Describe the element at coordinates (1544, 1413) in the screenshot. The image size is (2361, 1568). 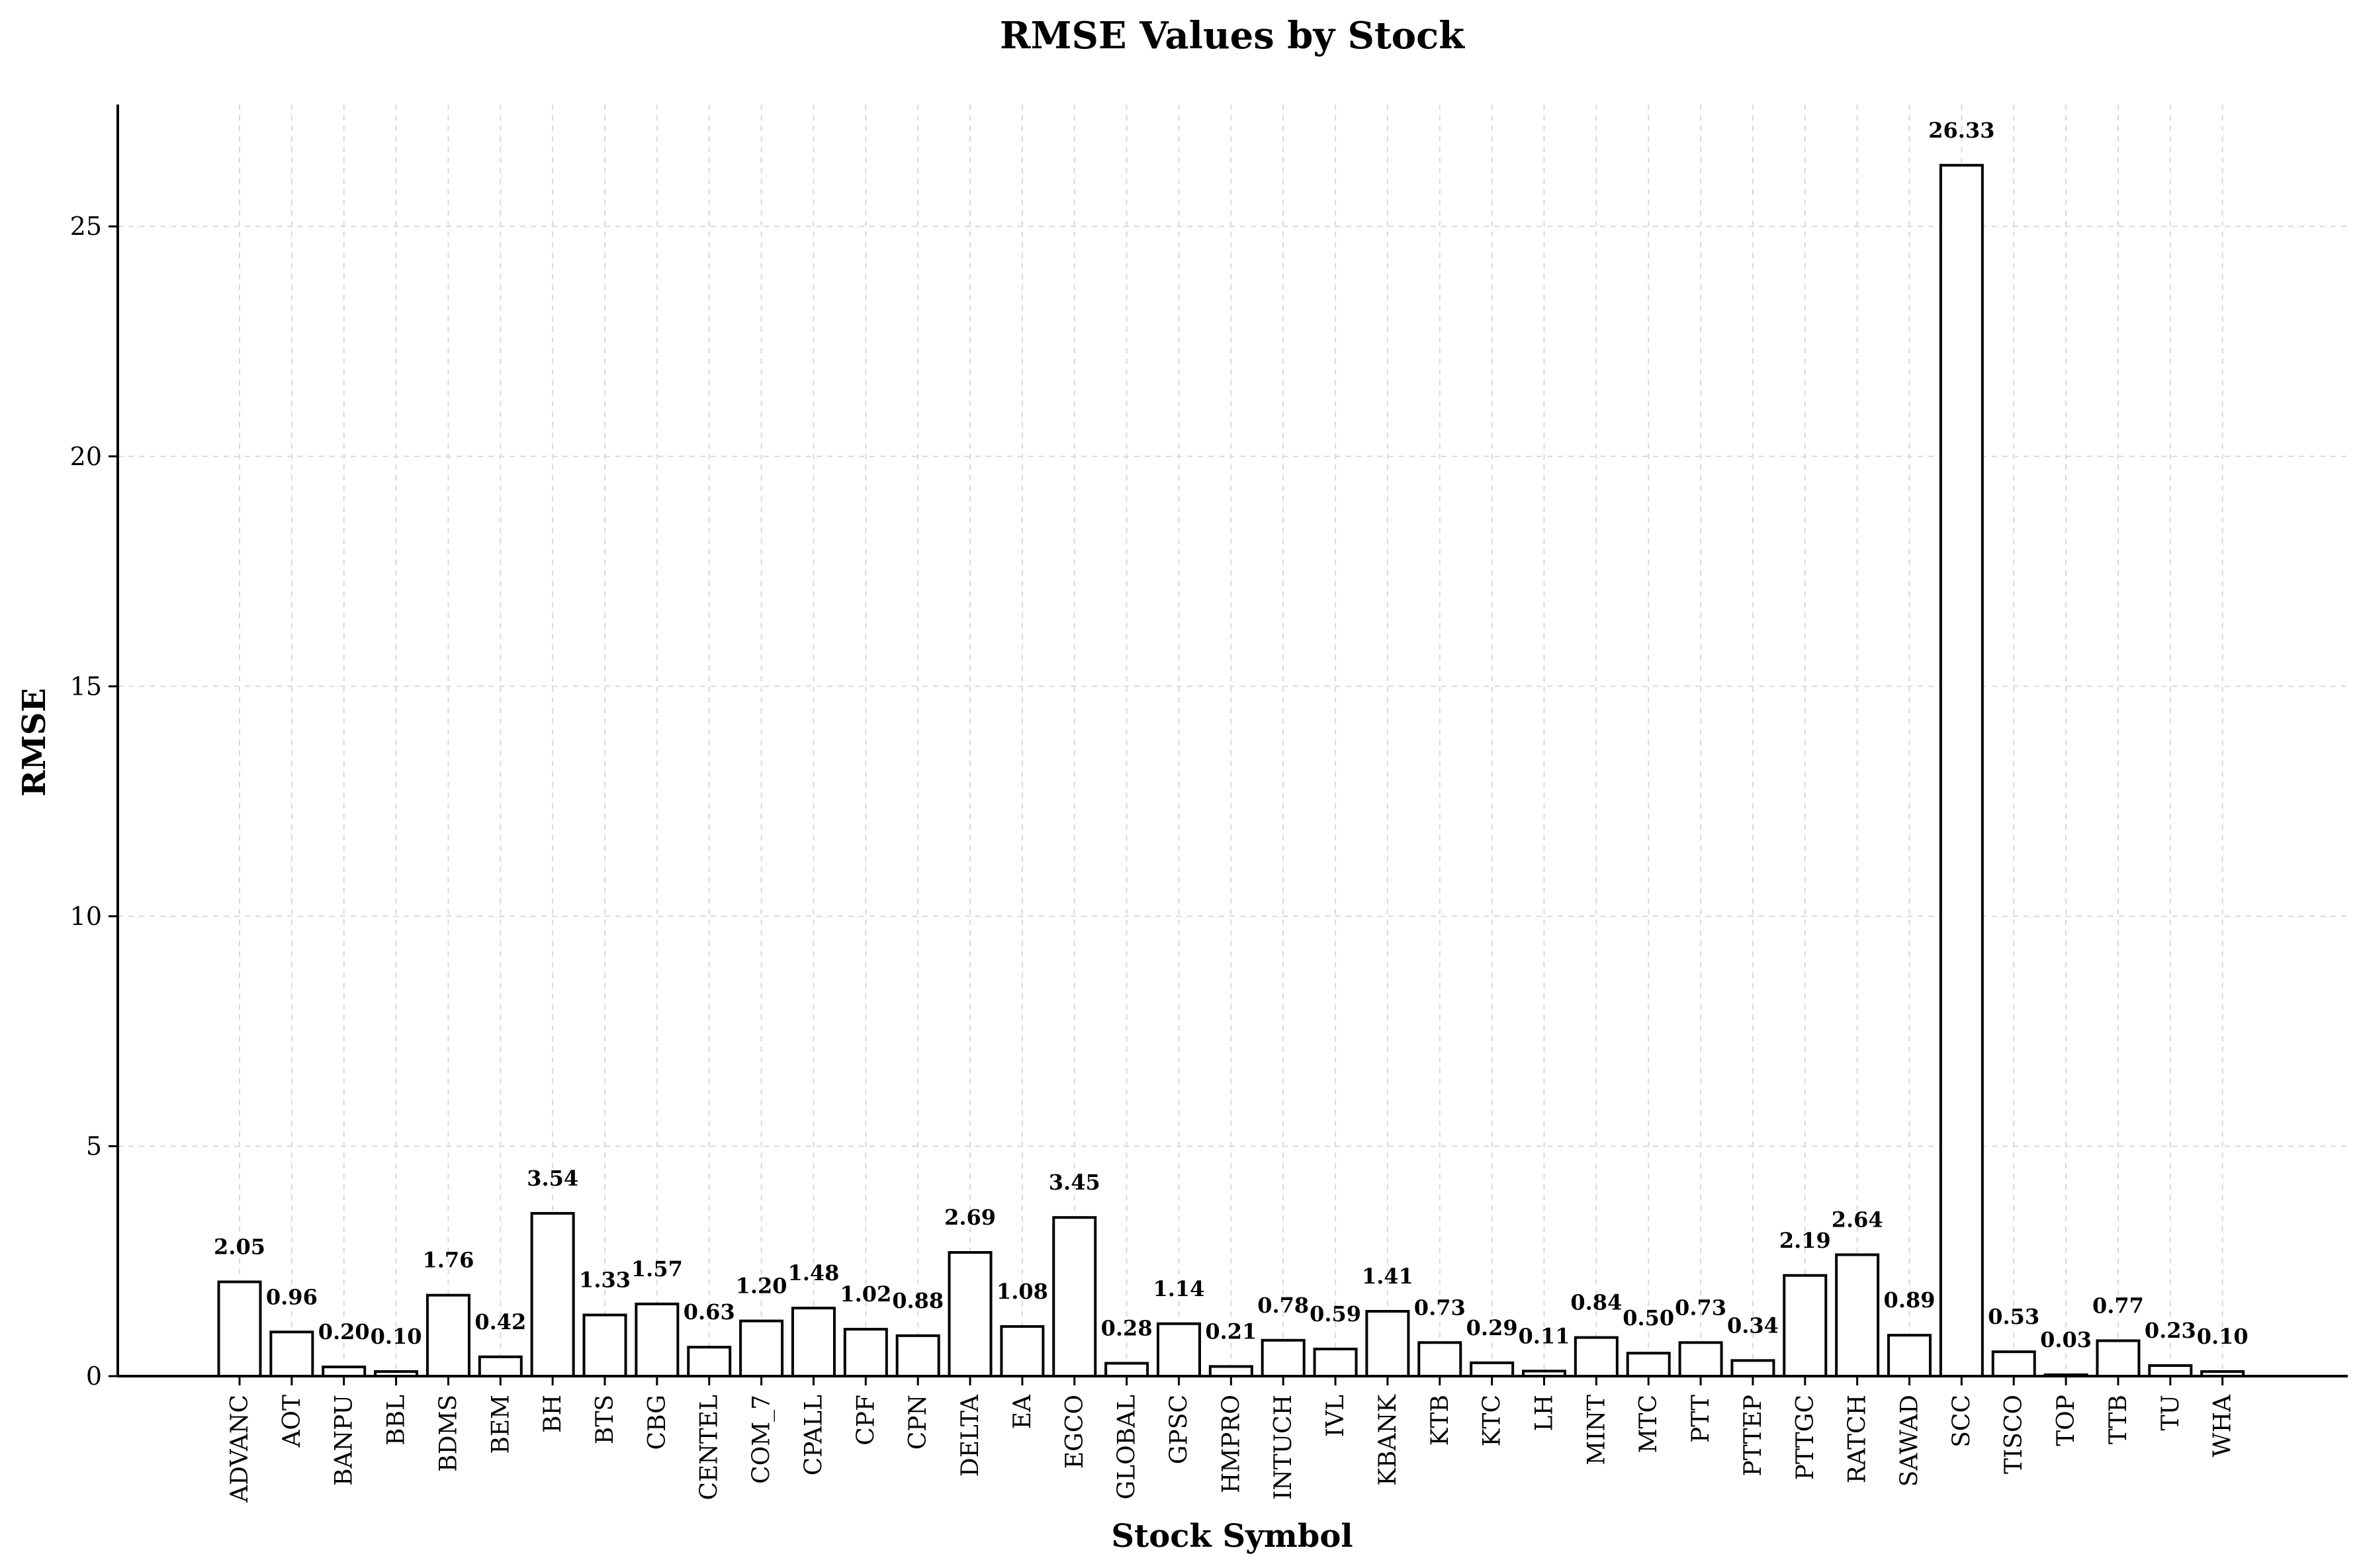
I see `x-tick-label-lh: LH` at that location.